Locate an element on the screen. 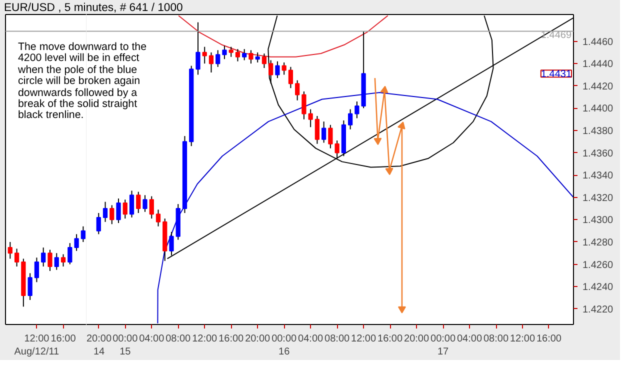 This screenshot has width=625, height=379. y-tick-label: 1.4240 is located at coordinates (598, 288).